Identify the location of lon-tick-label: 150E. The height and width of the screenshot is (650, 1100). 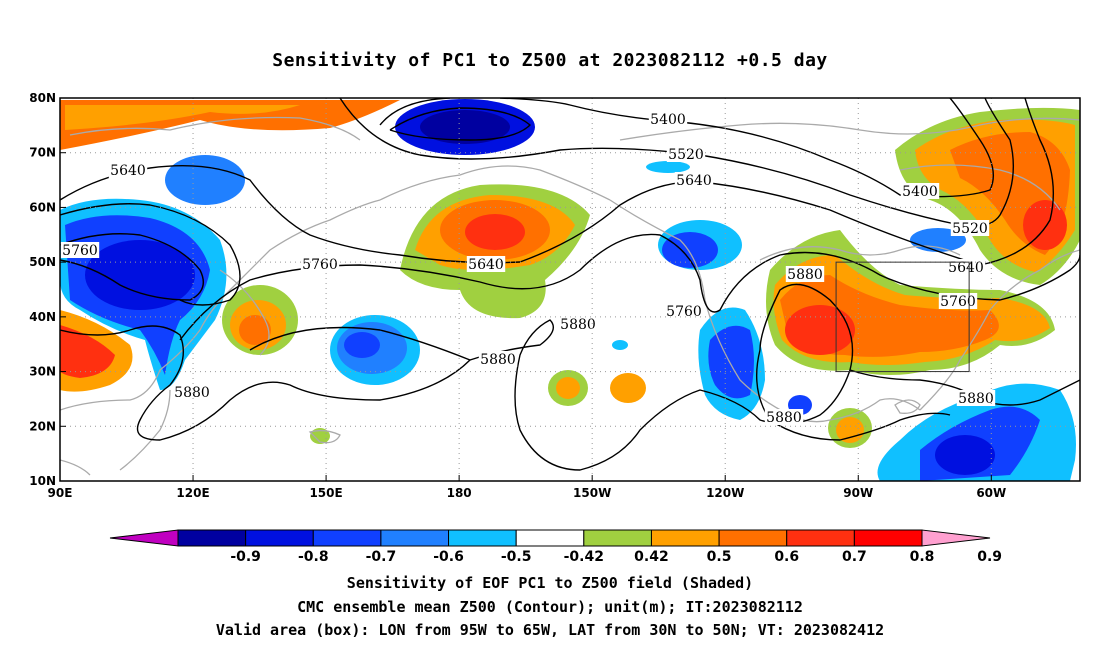
(325, 493).